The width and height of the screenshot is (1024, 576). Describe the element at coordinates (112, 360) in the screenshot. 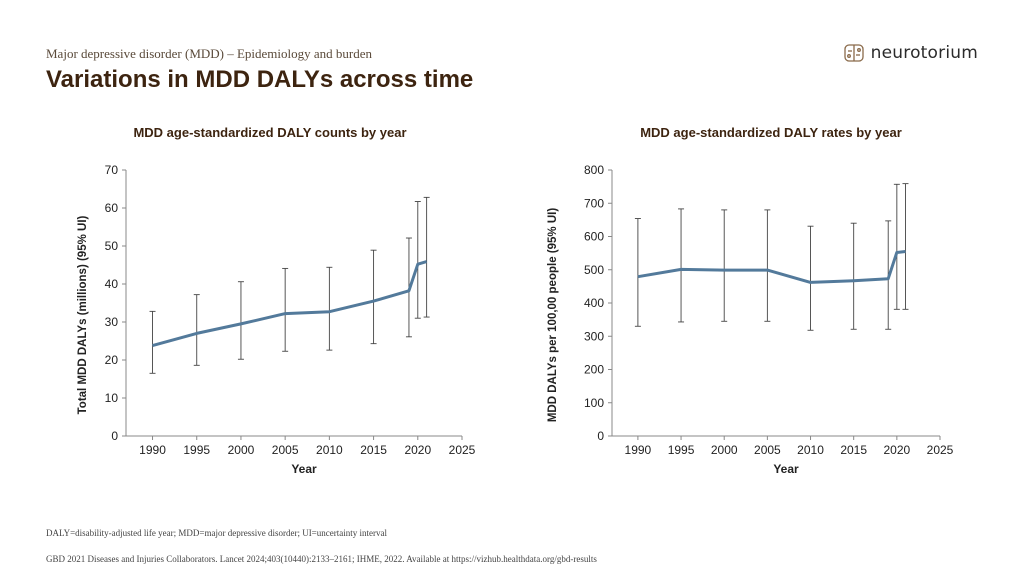

I see `y-tick-label: 20` at that location.